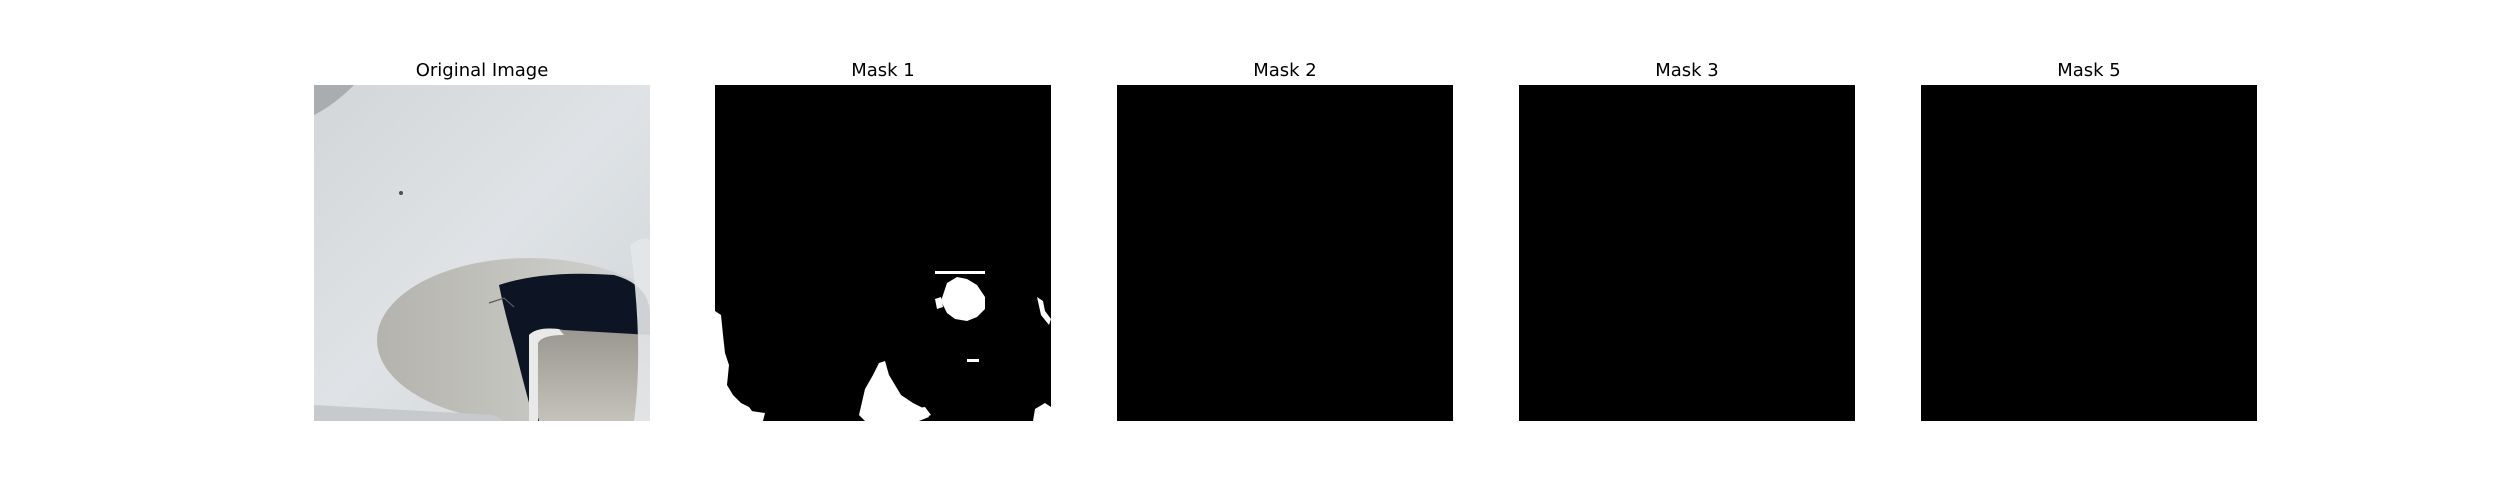  What do you see at coordinates (409, 413) in the screenshot?
I see `photo-bottom-edge` at bounding box center [409, 413].